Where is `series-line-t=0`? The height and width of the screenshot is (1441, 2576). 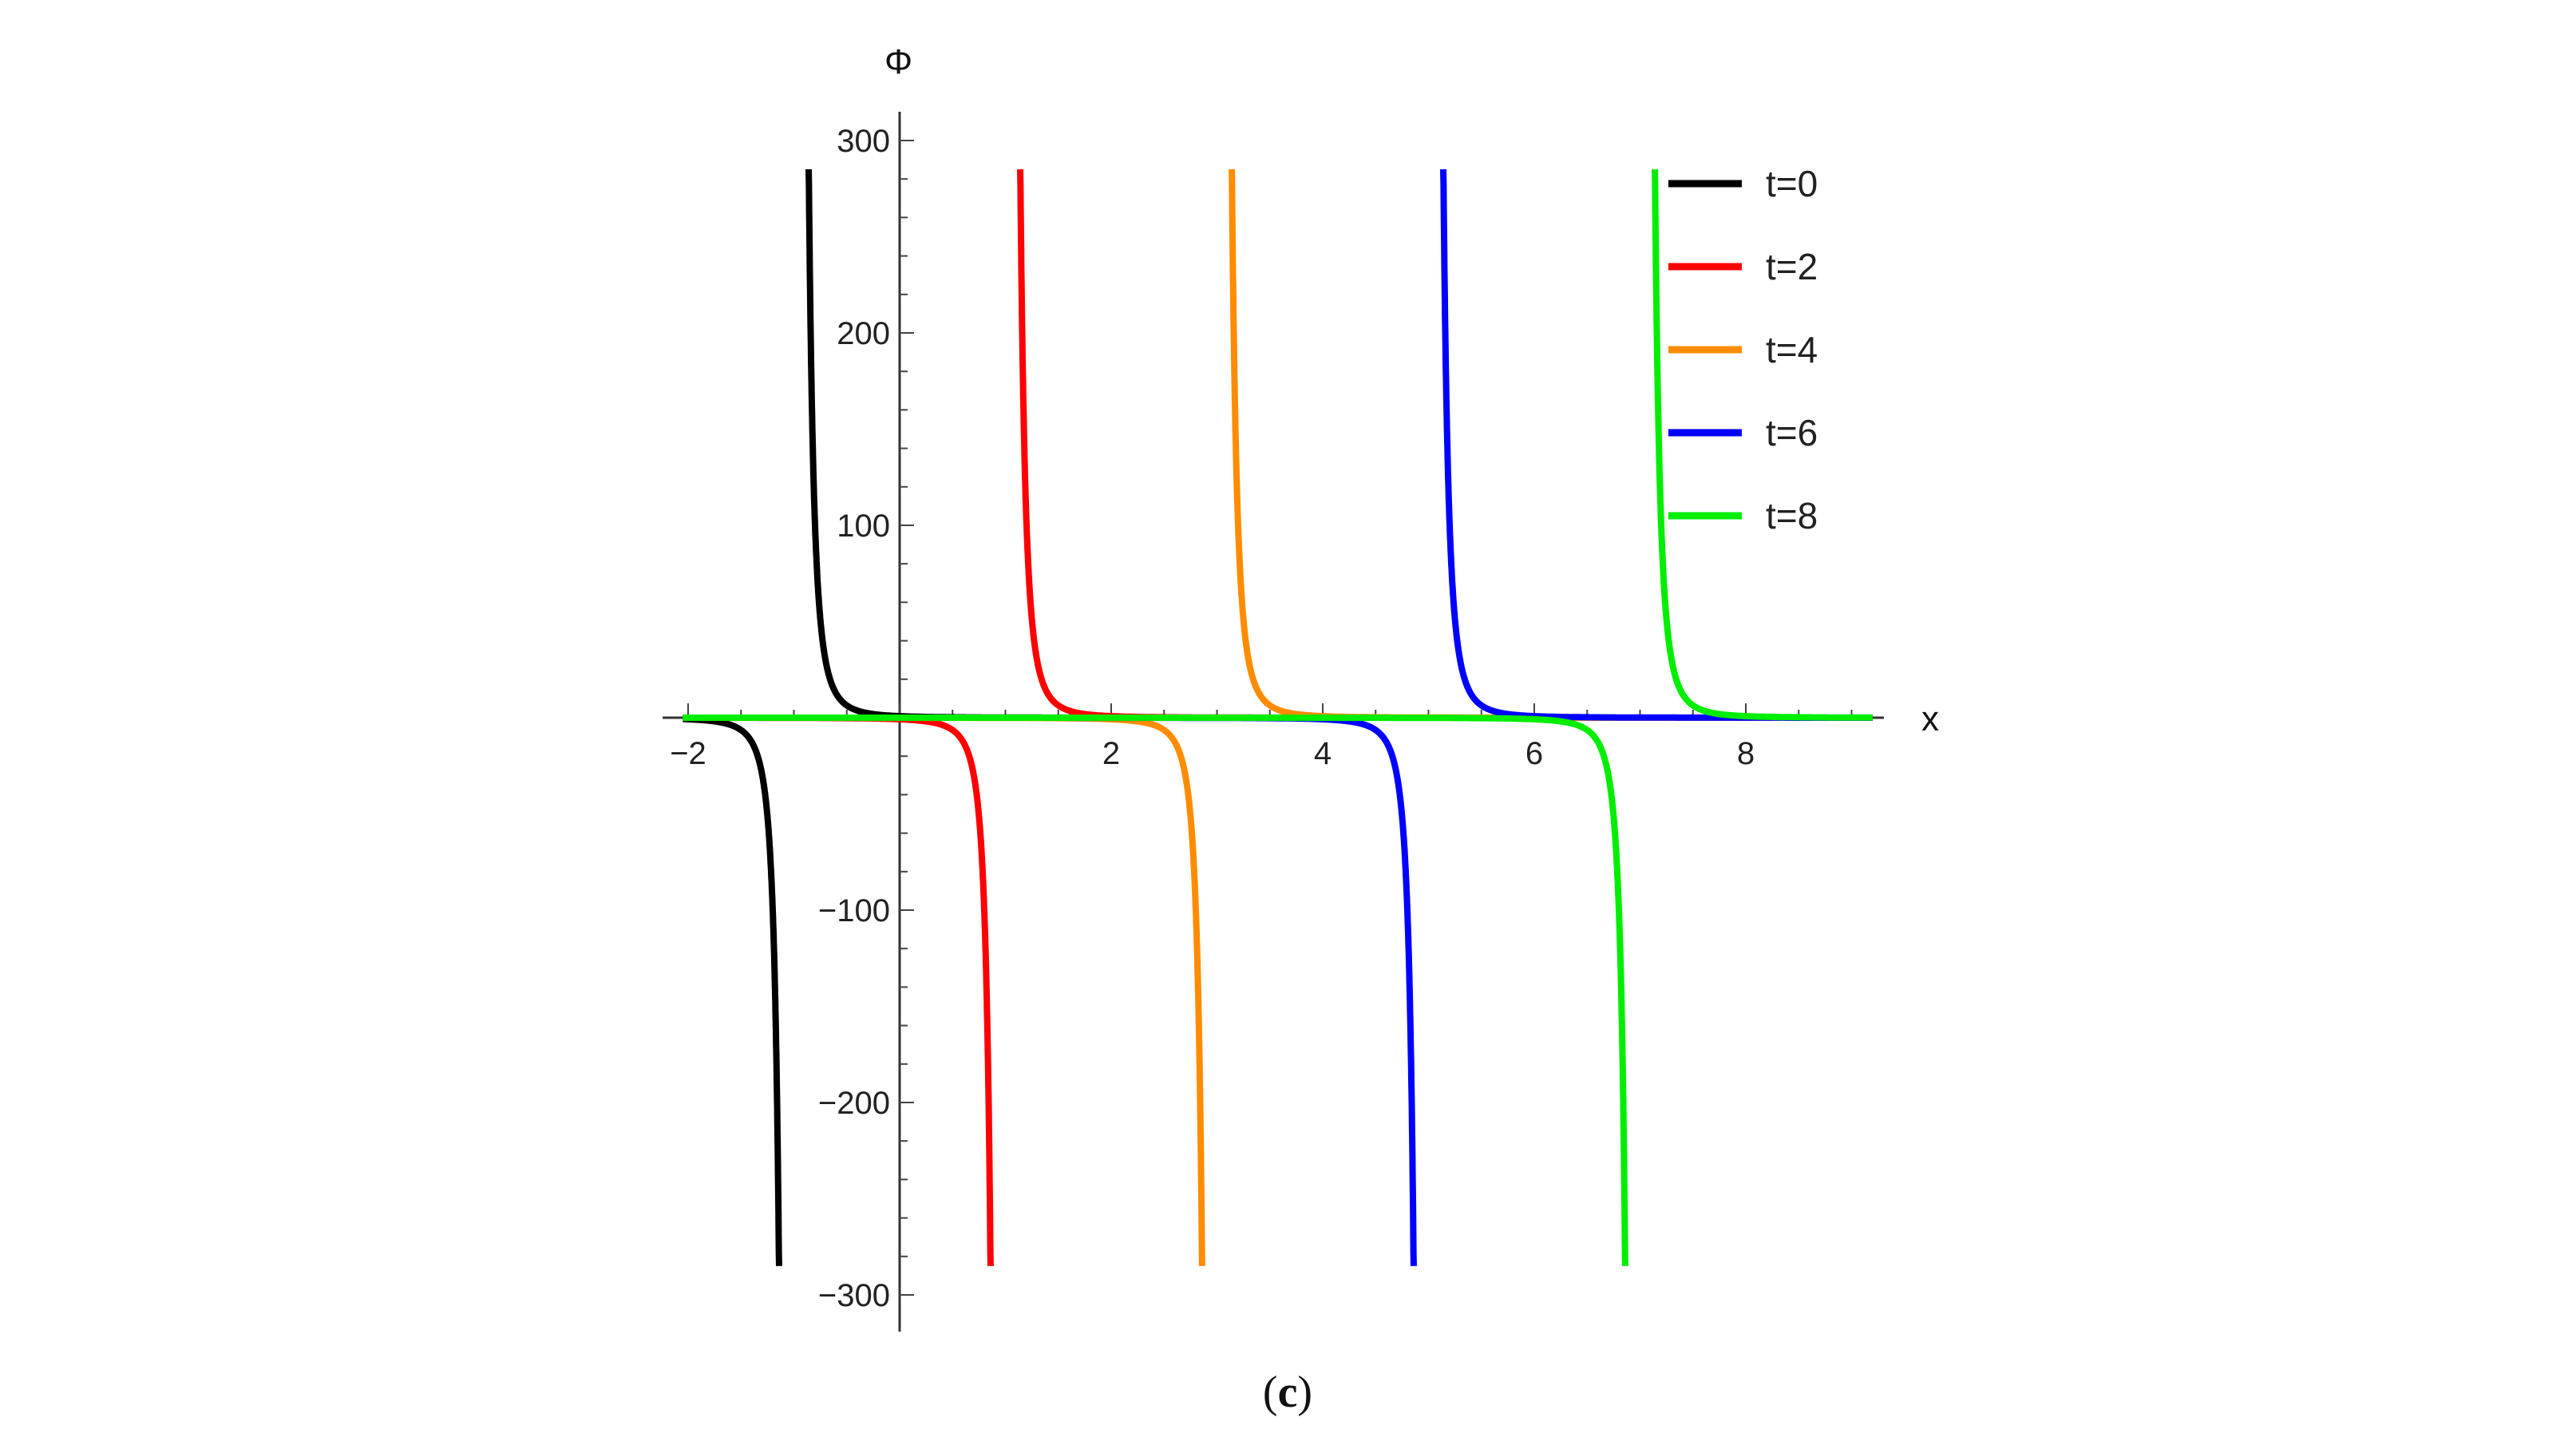
series-line-t=0 is located at coordinates (730, 991).